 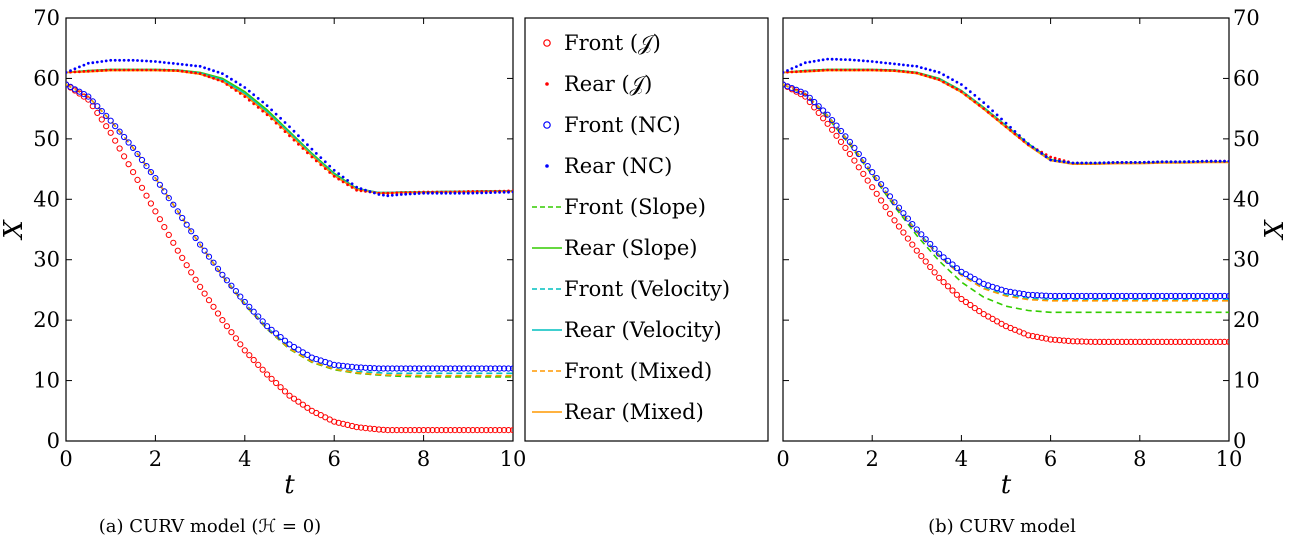 I want to click on legend-label: Rear (𝒥), so click(x=608, y=84).